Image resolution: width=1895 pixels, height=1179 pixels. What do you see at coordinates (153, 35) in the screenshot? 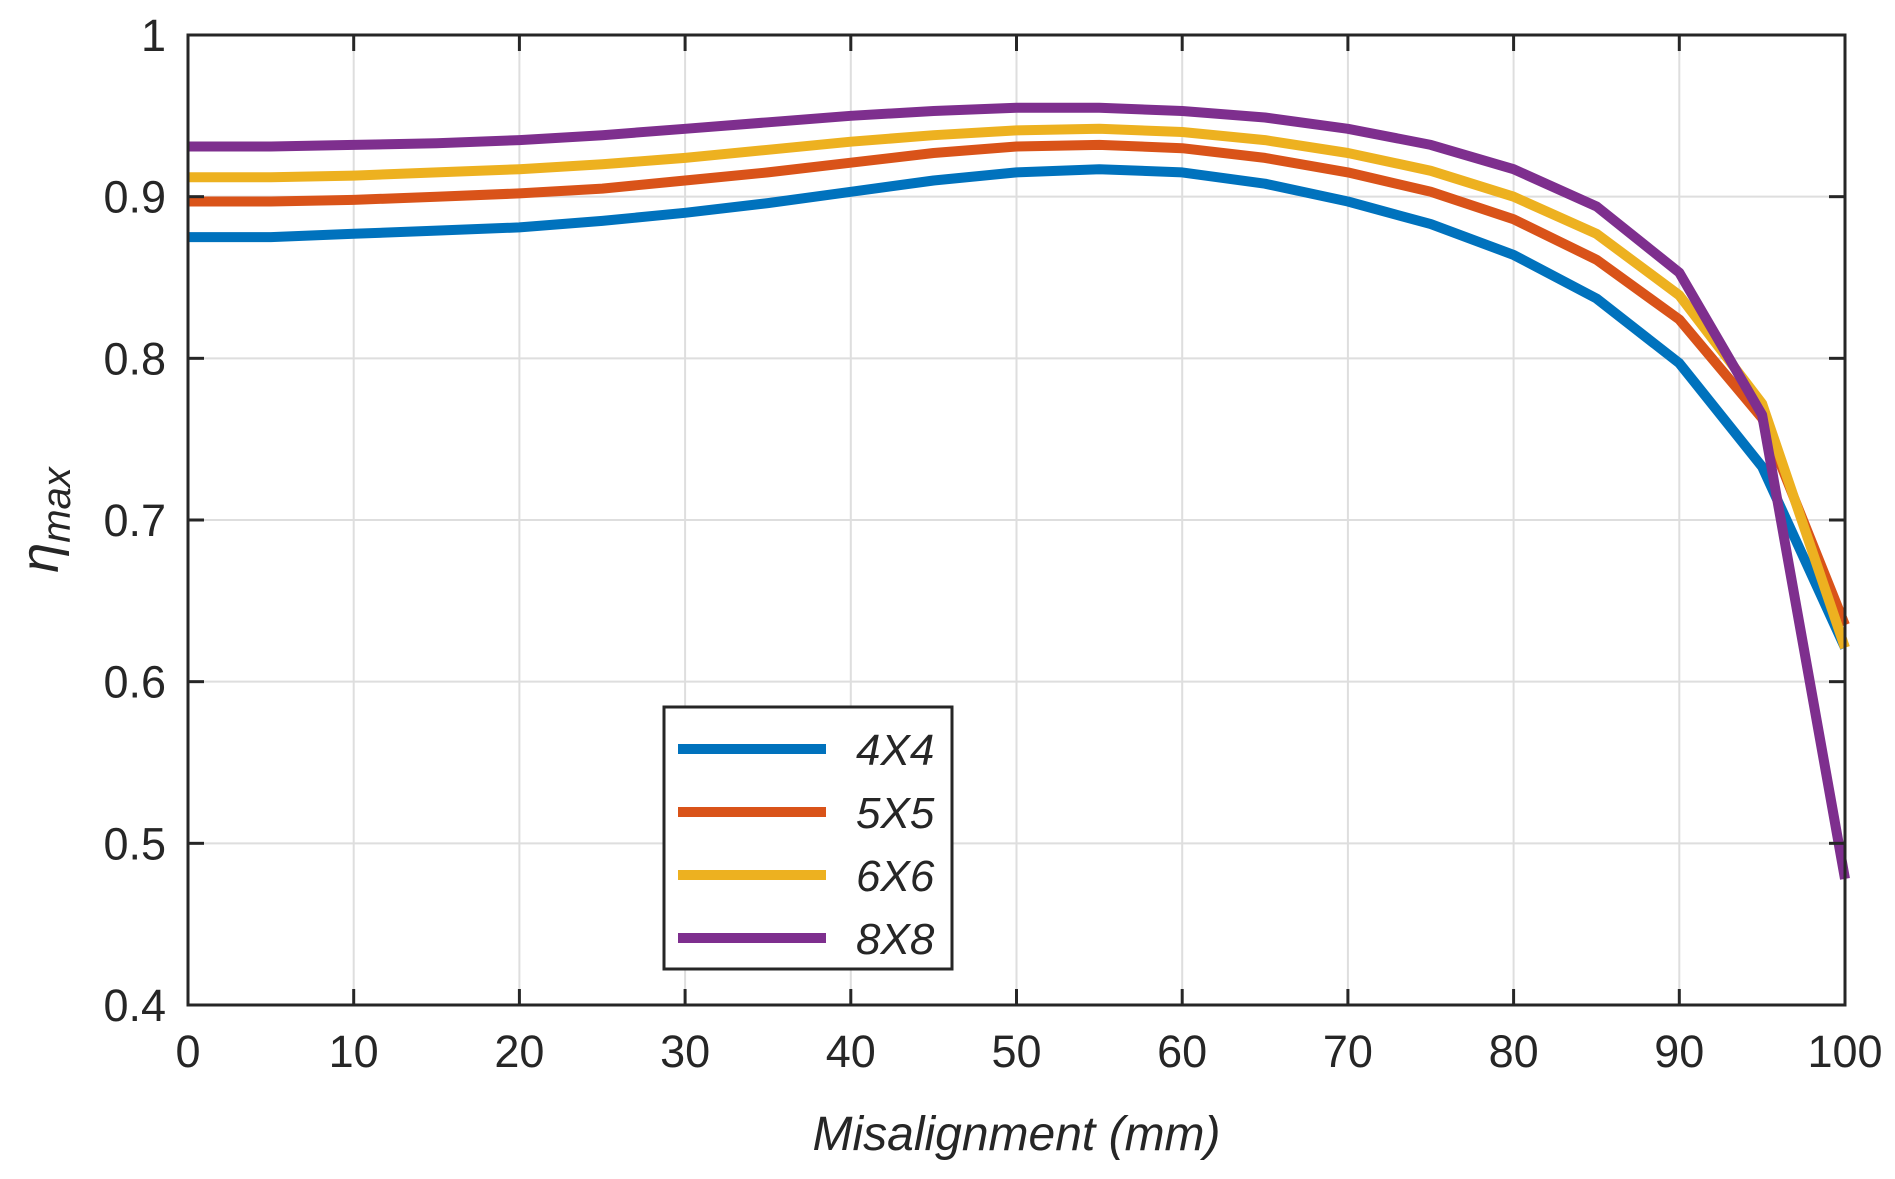
I see `y-tick-label: 1` at bounding box center [153, 35].